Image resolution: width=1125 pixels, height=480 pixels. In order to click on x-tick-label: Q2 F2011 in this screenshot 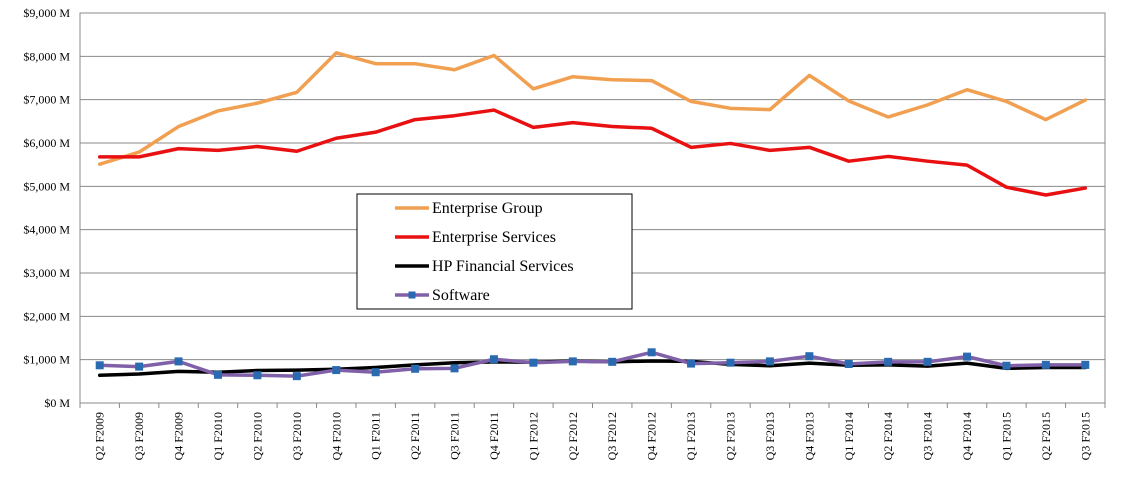, I will do `click(415, 436)`.